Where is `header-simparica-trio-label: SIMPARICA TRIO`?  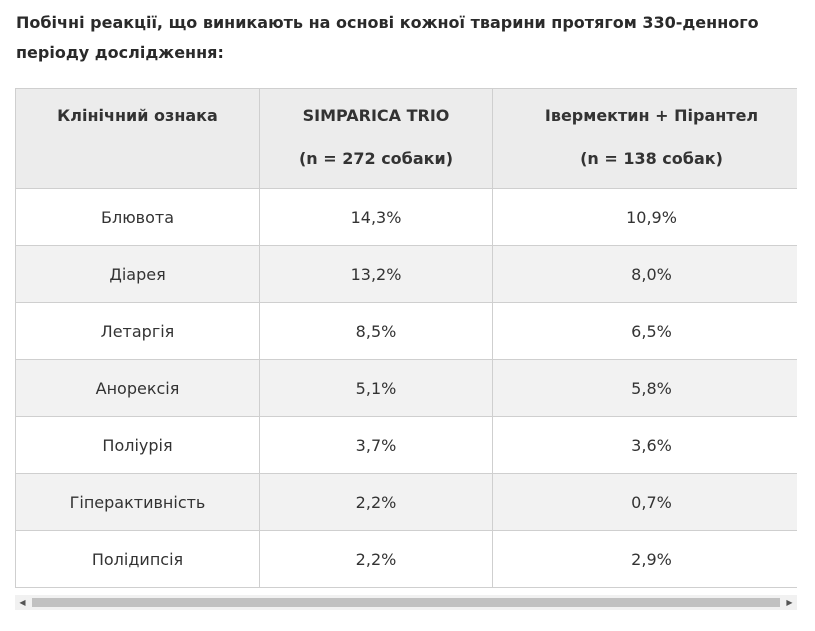
header-simparica-trio-label: SIMPARICA TRIO is located at coordinates (376, 115).